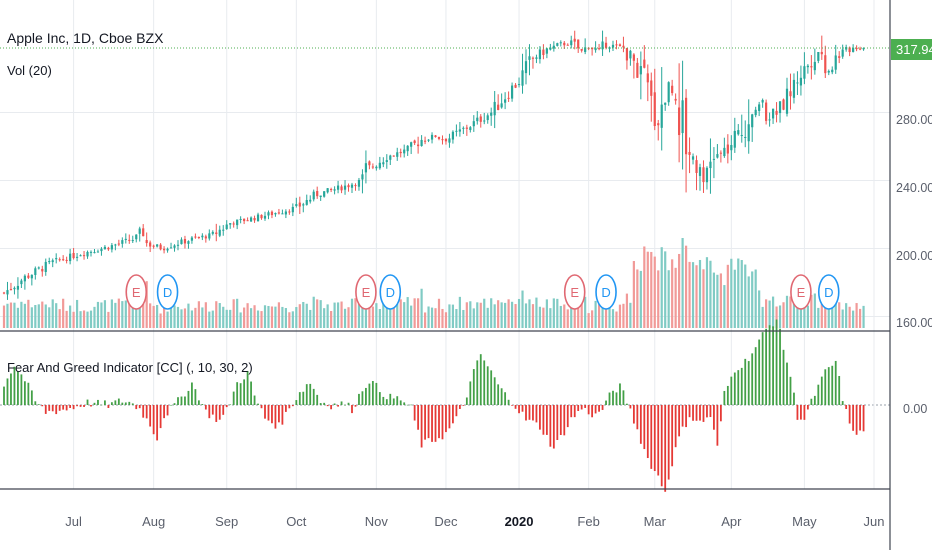 The image size is (932, 550). I want to click on x-tick-label: 2020, so click(519, 521).